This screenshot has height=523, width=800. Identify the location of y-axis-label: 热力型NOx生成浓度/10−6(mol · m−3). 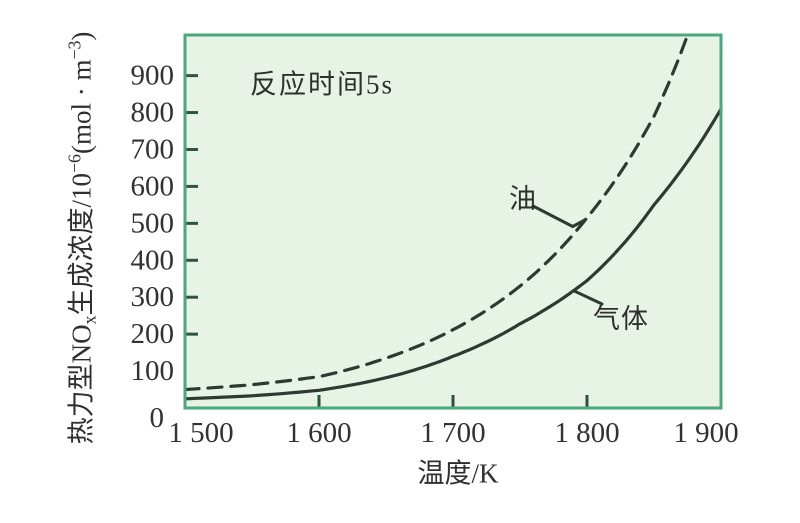
(82, 238).